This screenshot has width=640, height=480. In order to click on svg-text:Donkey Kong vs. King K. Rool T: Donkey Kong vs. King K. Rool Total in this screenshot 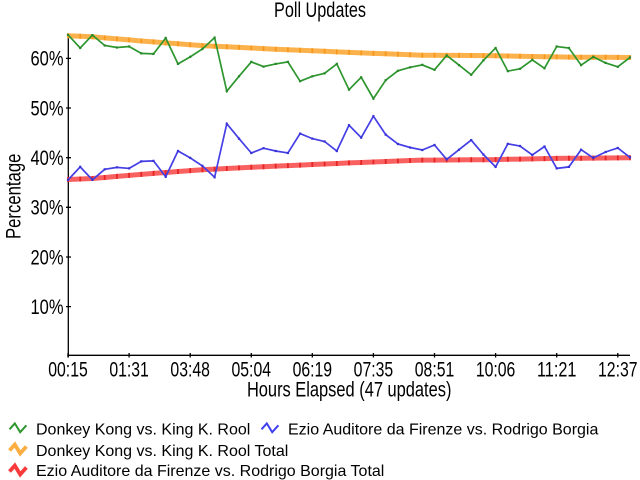, I will do `click(162, 451)`.